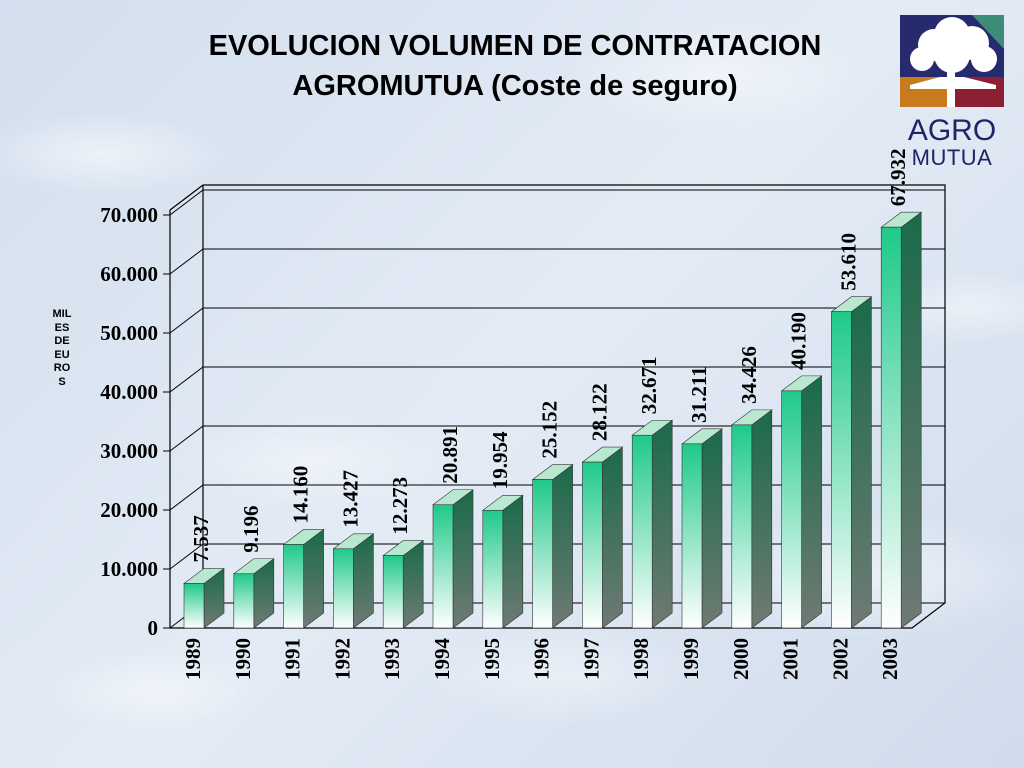 The image size is (1024, 768). Describe the element at coordinates (492, 659) in the screenshot. I see `x-tick-label: 1995` at that location.